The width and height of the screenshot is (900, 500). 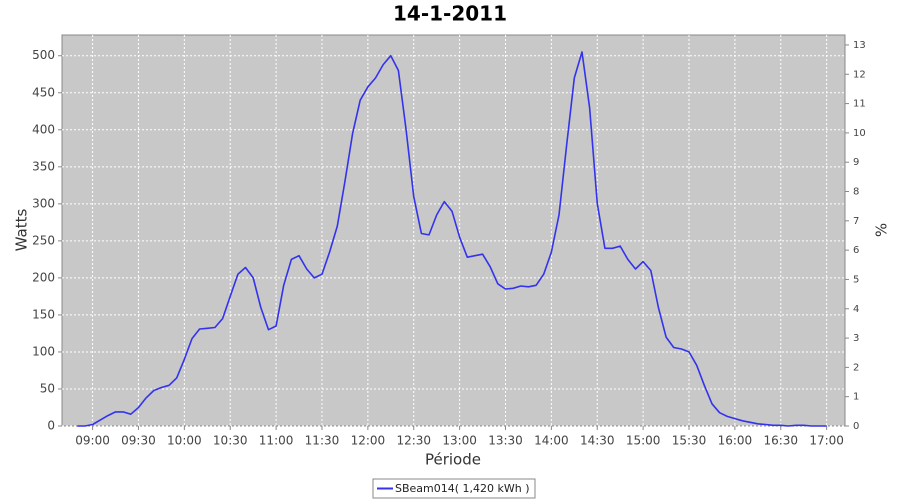 I want to click on y-tick-label: 150, so click(x=43, y=314).